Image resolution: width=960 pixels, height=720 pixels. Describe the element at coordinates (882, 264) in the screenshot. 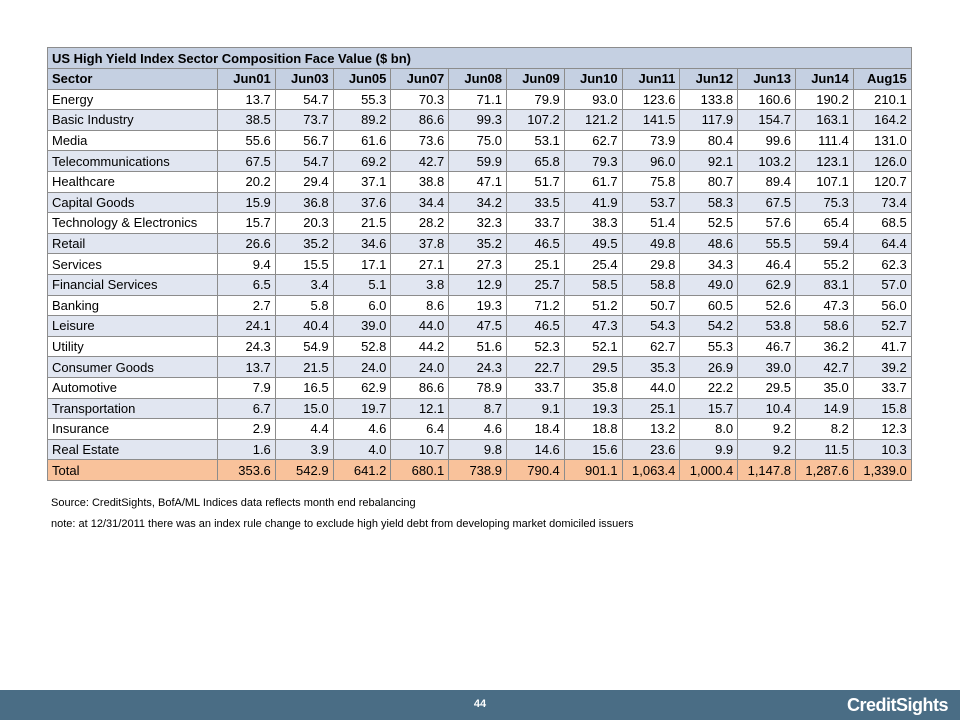

I see `value-cell: 62.3` at that location.